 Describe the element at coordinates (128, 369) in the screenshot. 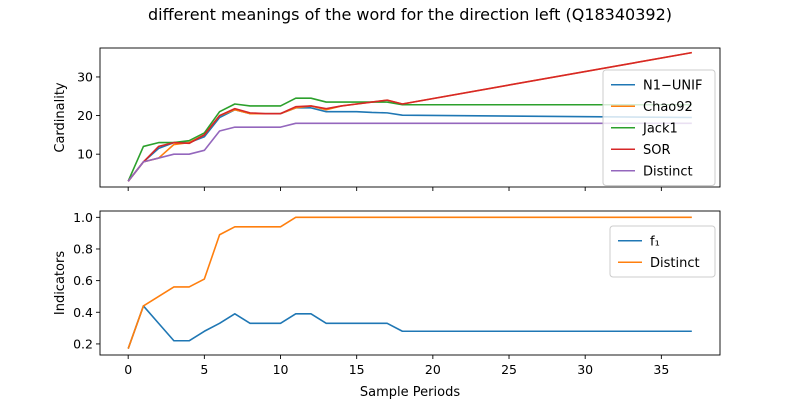

I see `x-tick-label: 0` at that location.